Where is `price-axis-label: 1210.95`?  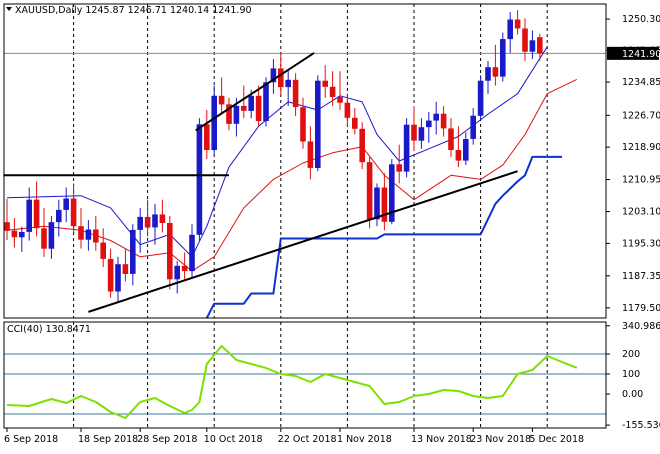
price-axis-label: 1210.95 is located at coordinates (641, 180).